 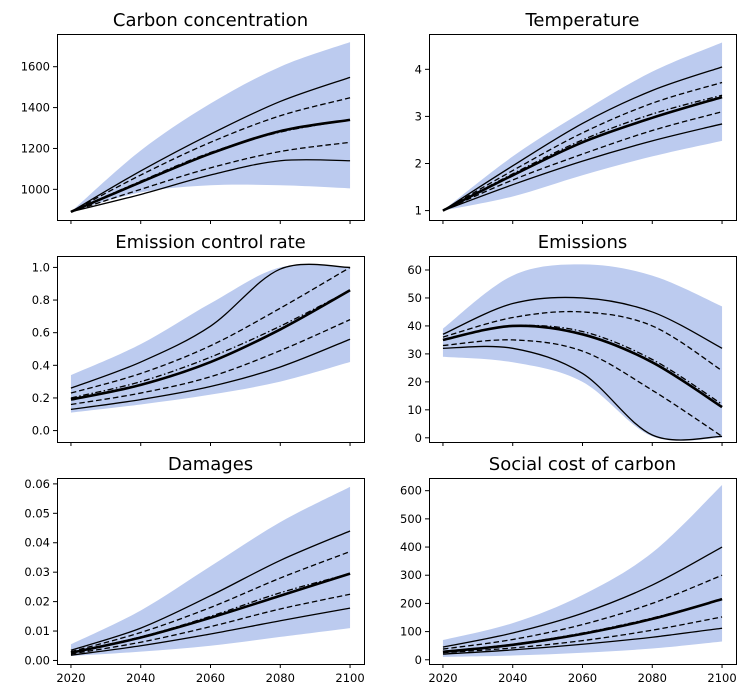 What do you see at coordinates (418, 116) in the screenshot?
I see `y-tick-label: 3` at bounding box center [418, 116].